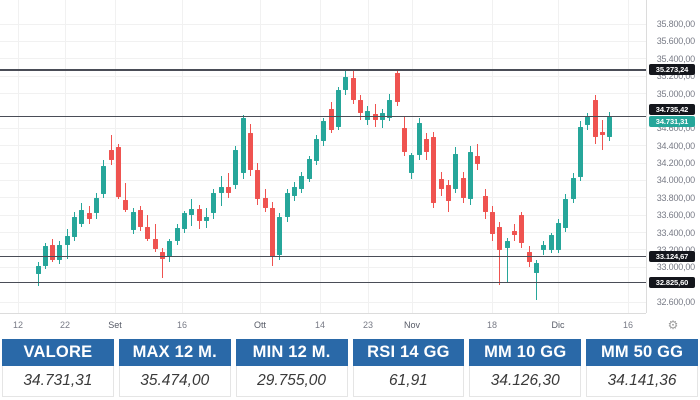  I want to click on price-tick-label: 34.000,00, so click(675, 180).